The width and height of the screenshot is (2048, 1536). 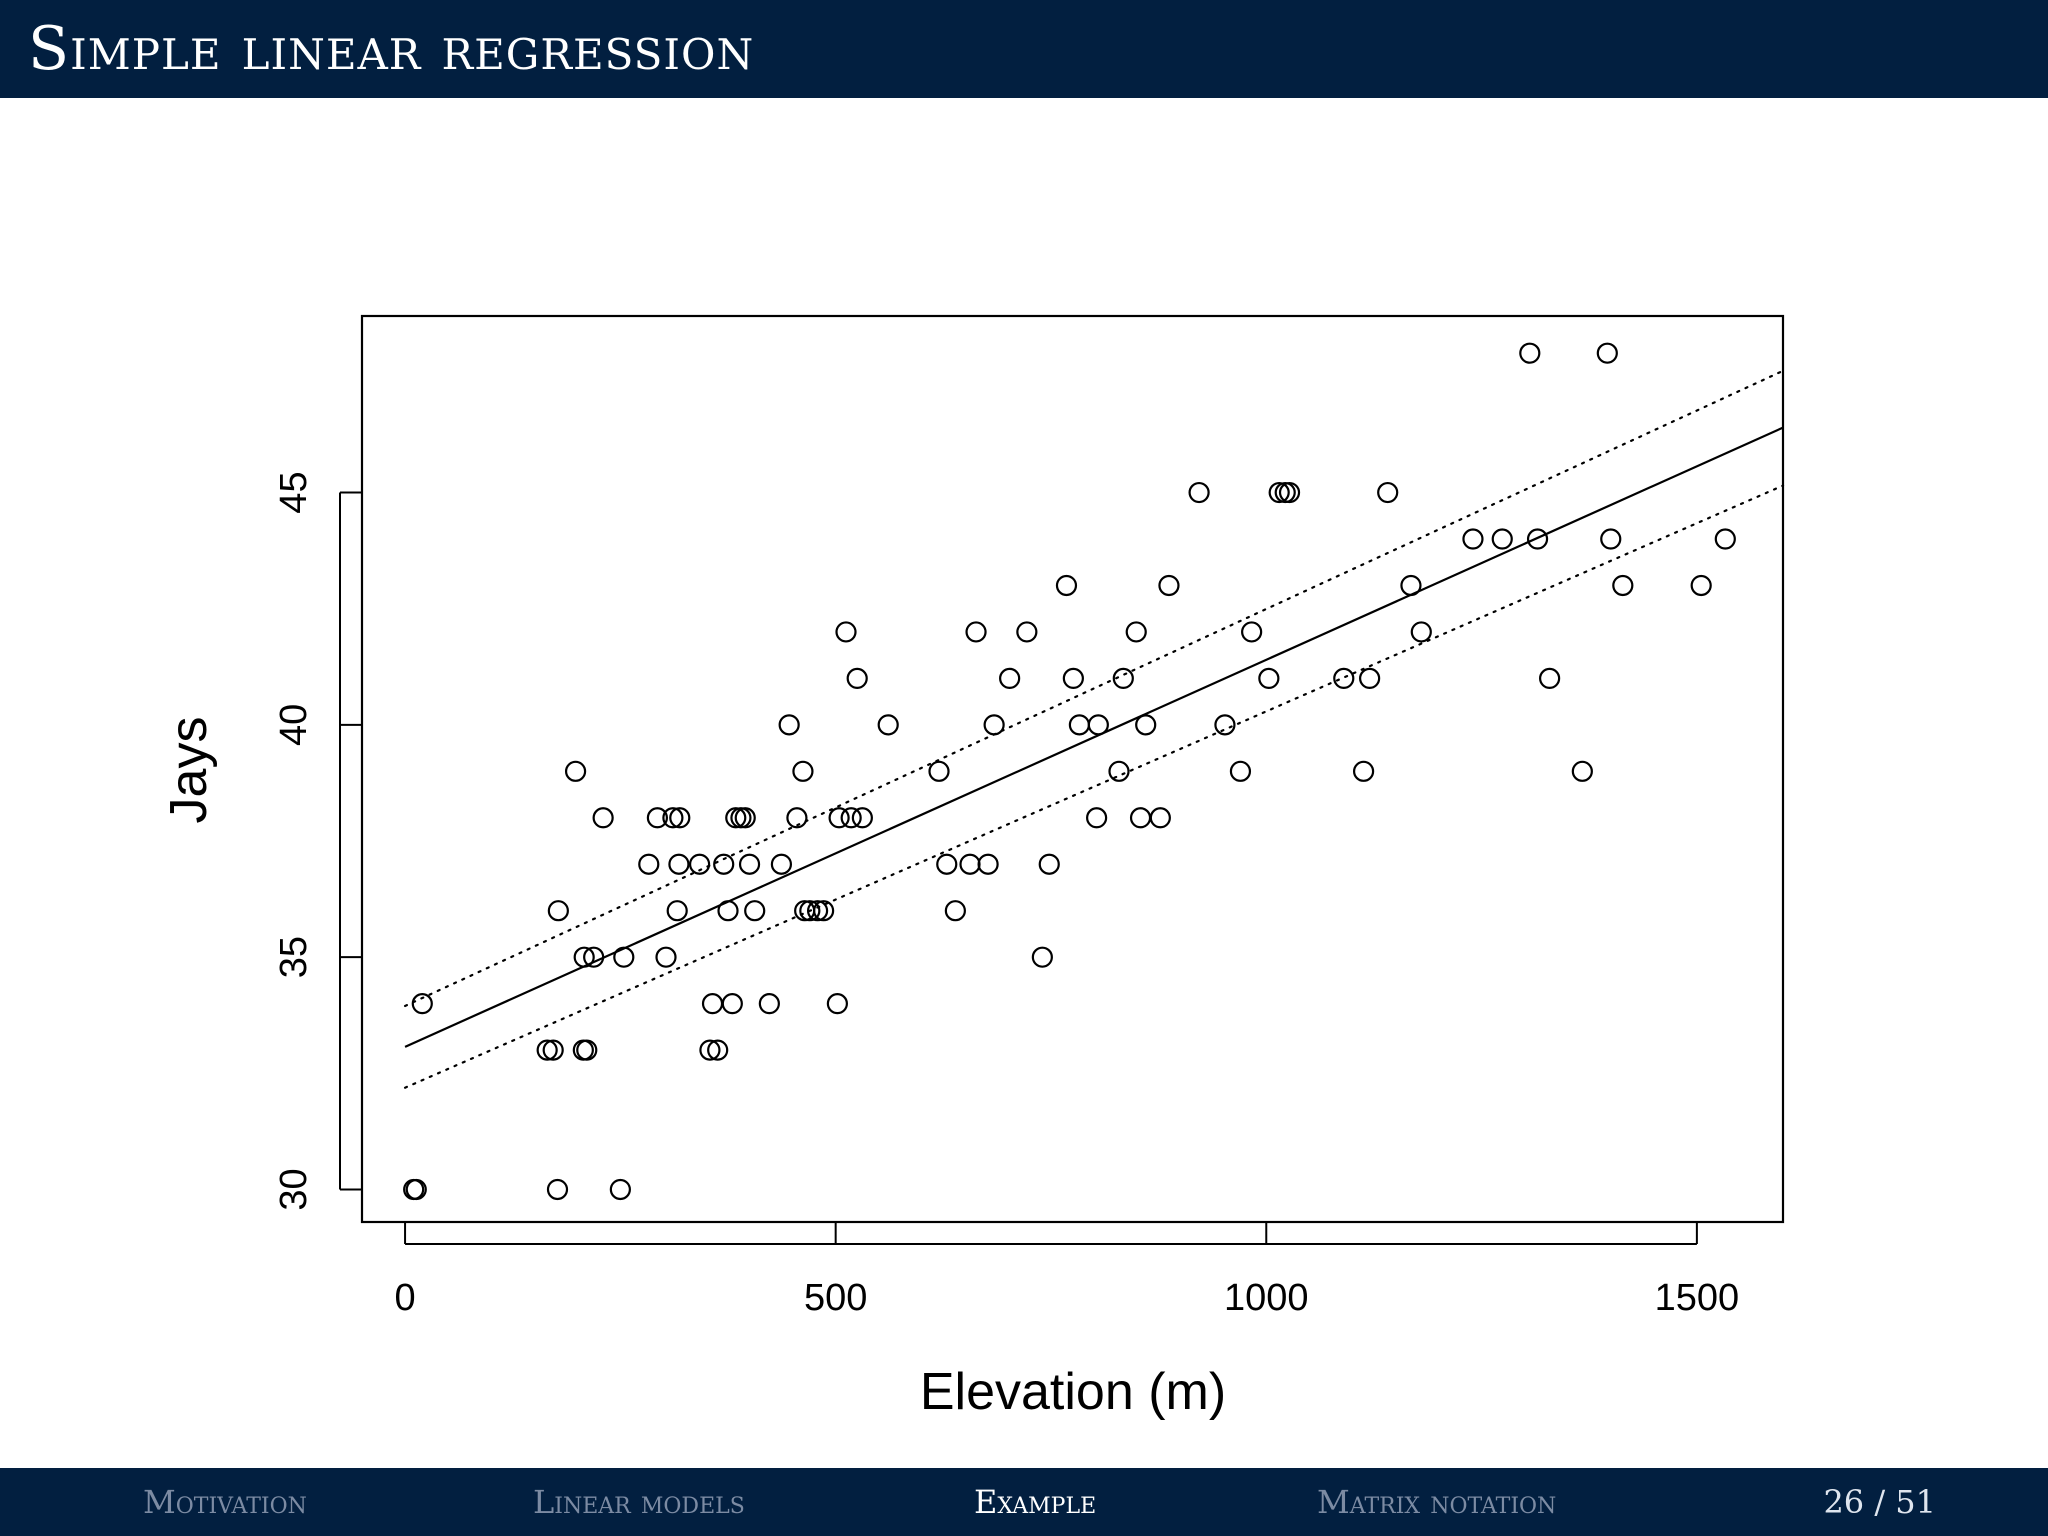 What do you see at coordinates (294, 1189) in the screenshot?
I see `y-tick-label: 30` at bounding box center [294, 1189].